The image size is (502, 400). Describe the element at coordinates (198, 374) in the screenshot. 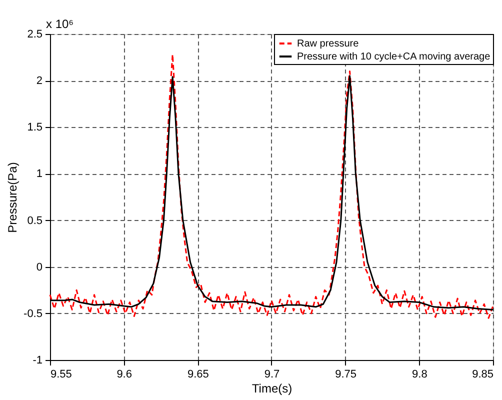

I see `x-tick-label: 9.65` at that location.